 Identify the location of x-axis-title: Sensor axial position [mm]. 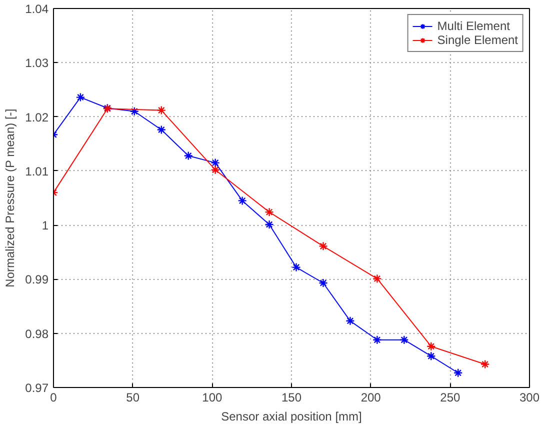
(291, 417).